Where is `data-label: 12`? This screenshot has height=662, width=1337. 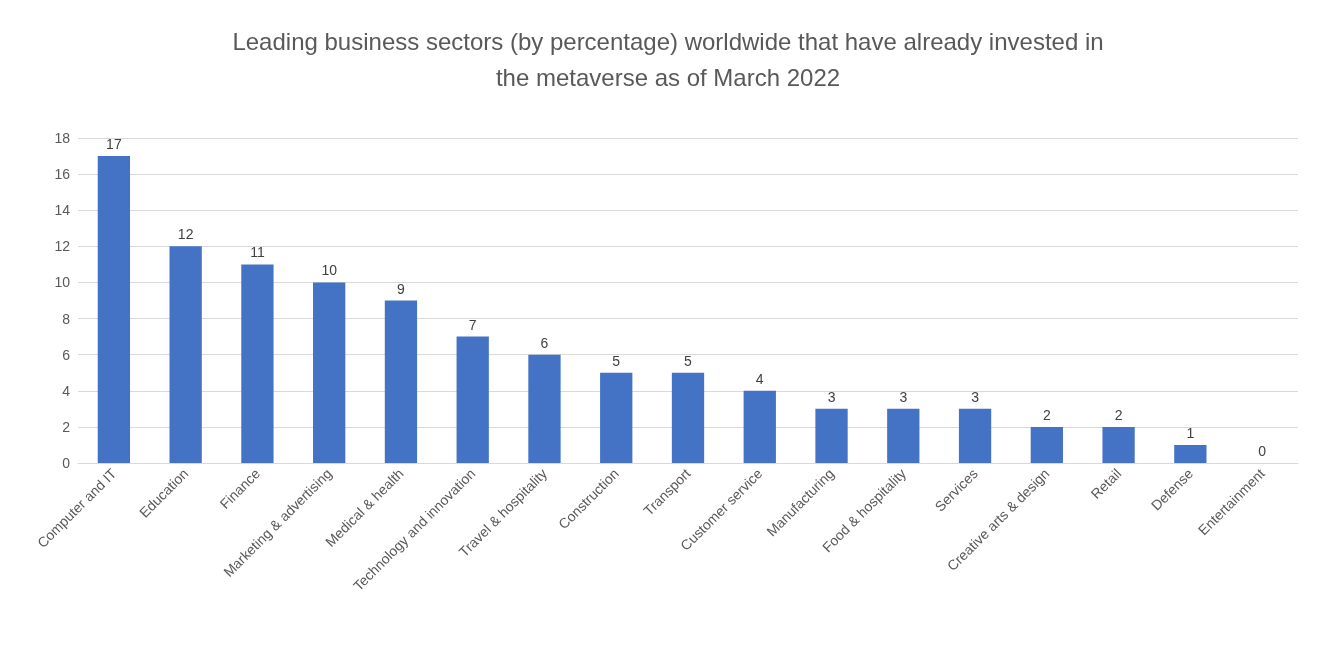 data-label: 12 is located at coordinates (185, 234).